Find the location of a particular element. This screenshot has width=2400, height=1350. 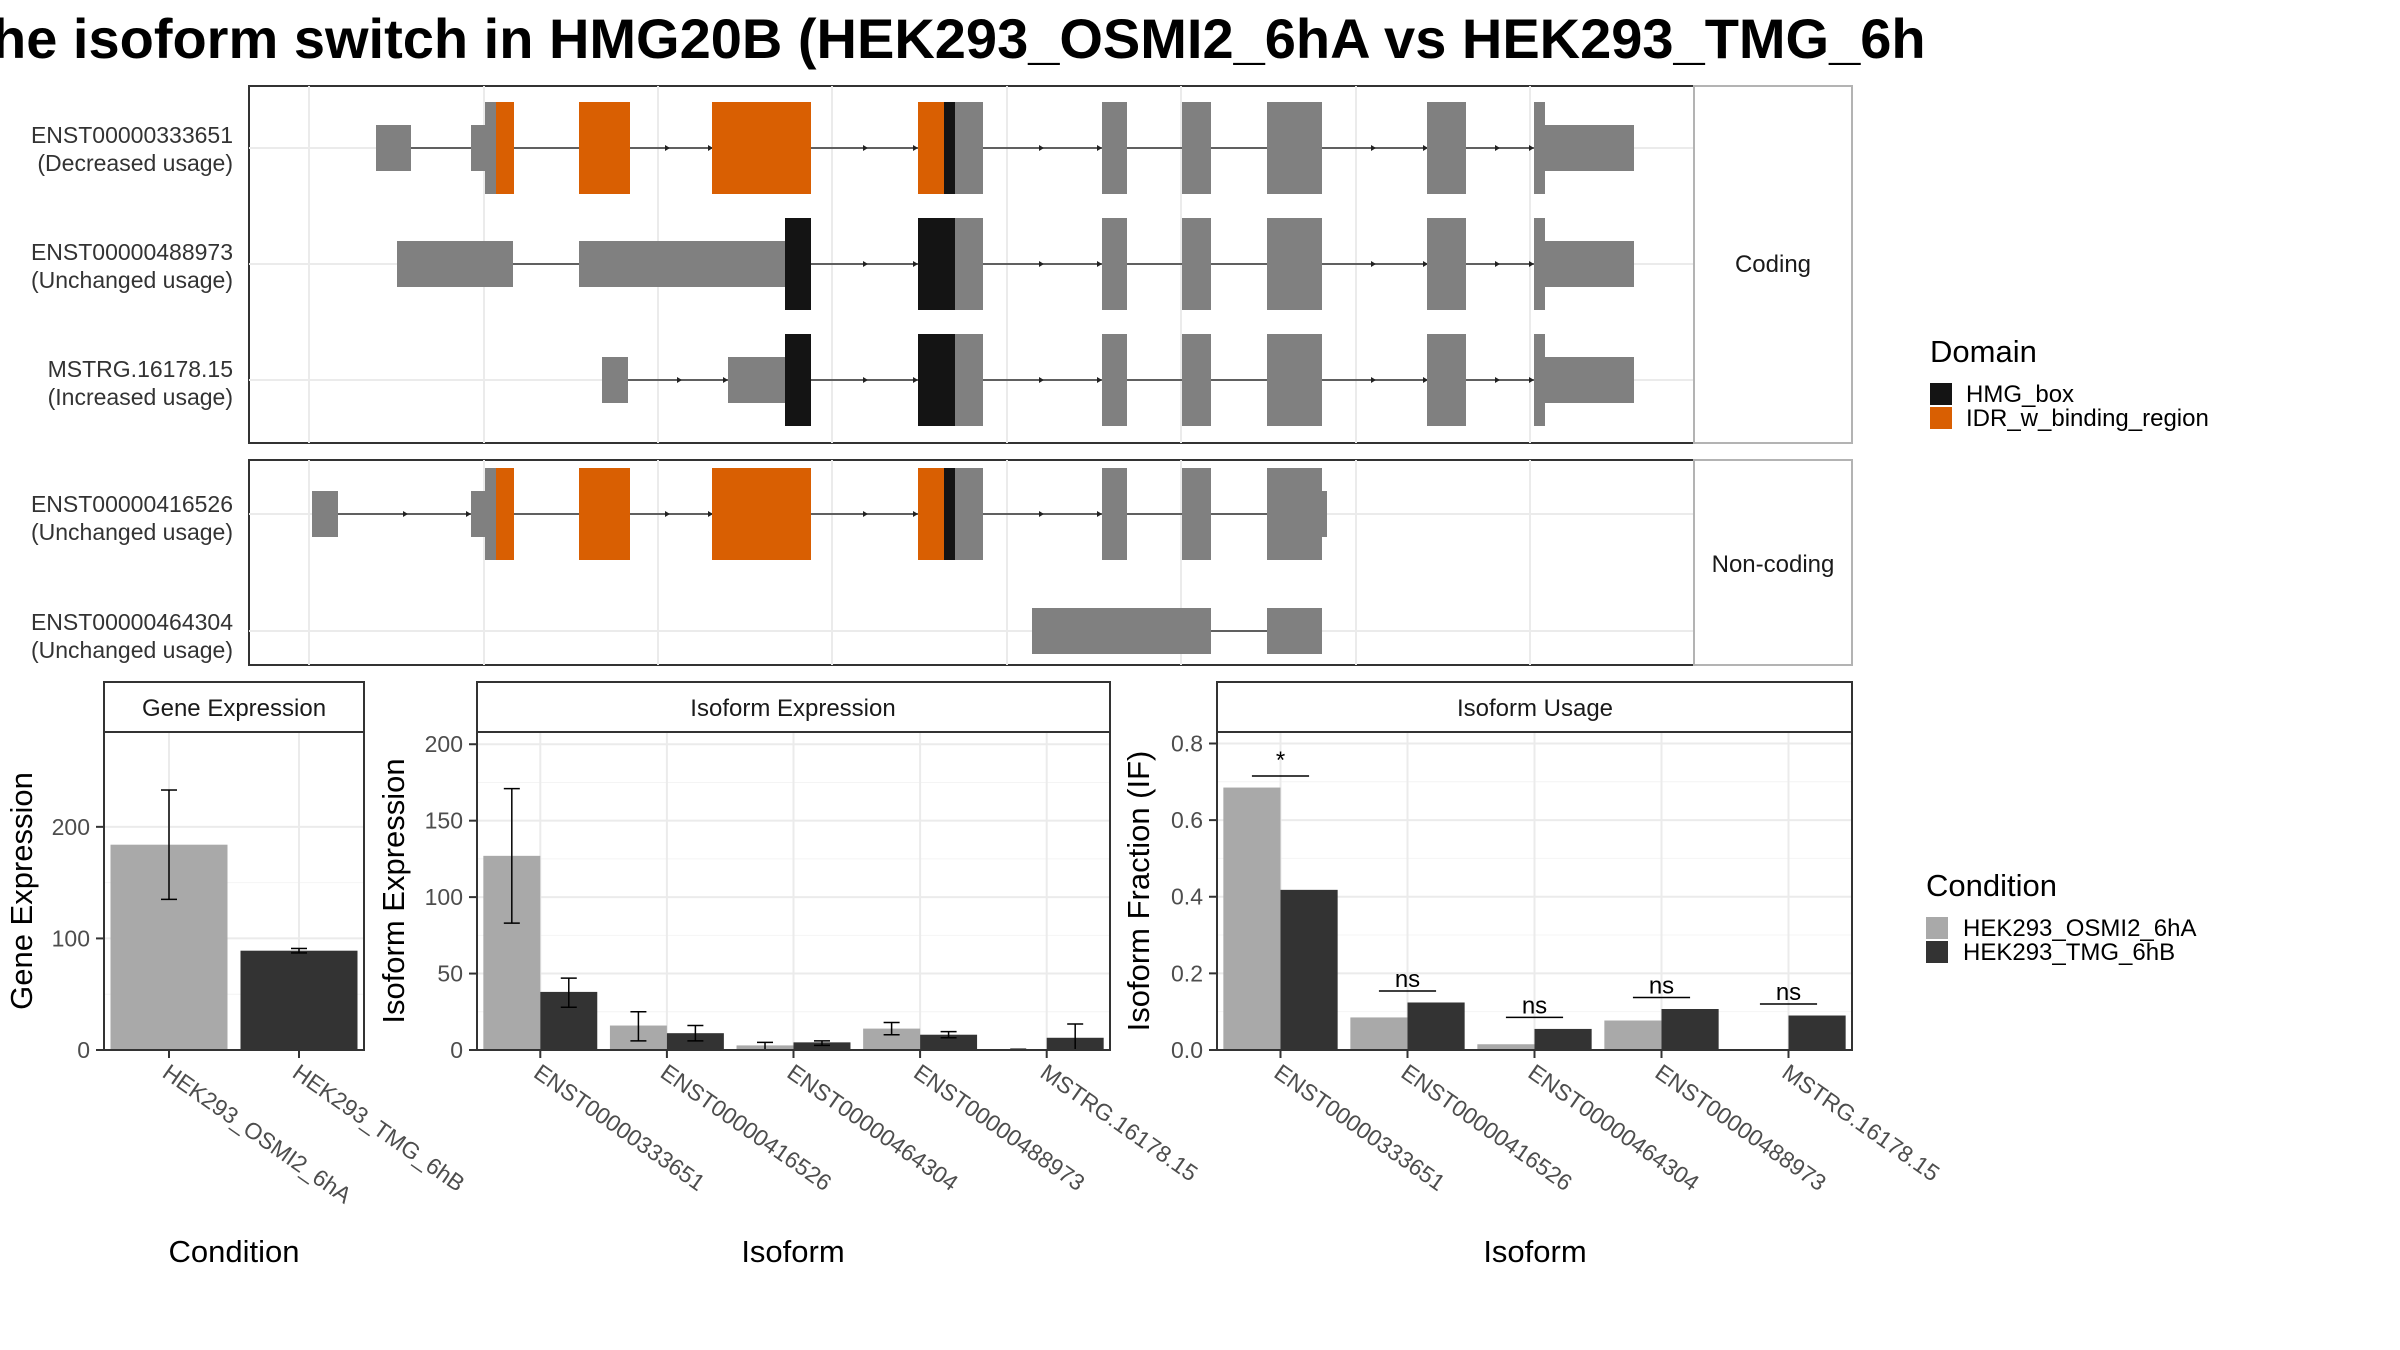

isoform-usage-frame is located at coordinates (1534, 891).